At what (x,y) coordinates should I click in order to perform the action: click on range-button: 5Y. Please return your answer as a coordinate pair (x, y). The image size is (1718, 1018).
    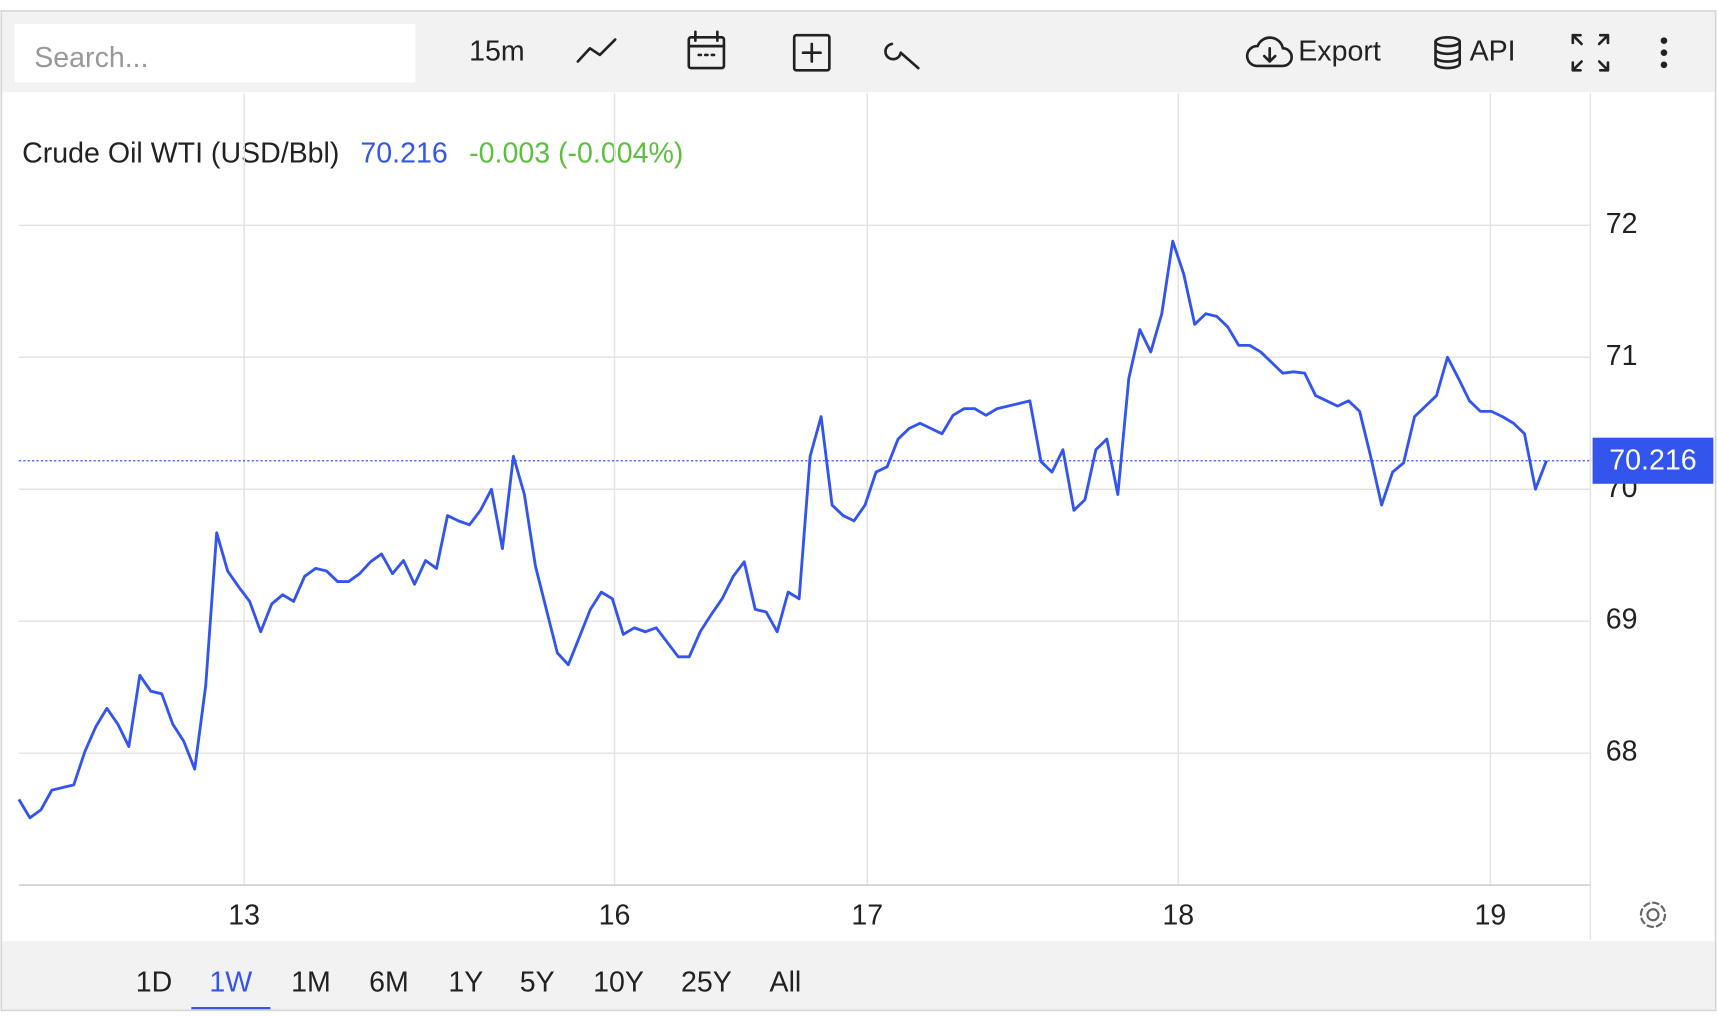
    Looking at the image, I should click on (537, 983).